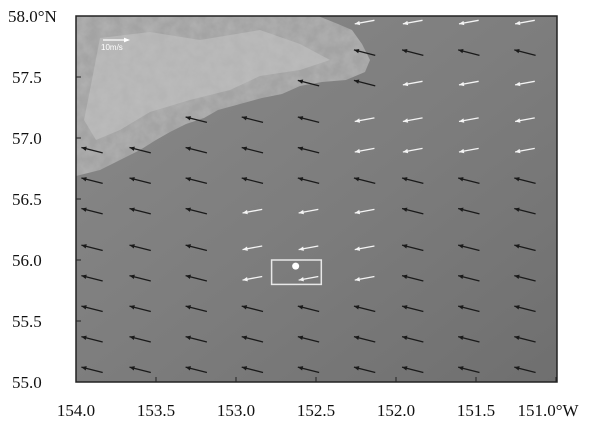 This screenshot has height=427, width=594. What do you see at coordinates (396, 398) in the screenshot?
I see `x-tick: 152.0` at bounding box center [396, 398].